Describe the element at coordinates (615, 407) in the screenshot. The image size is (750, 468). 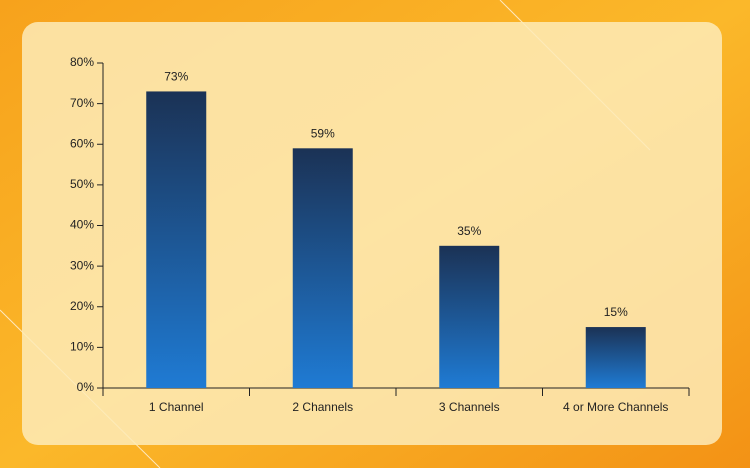
I see `x-tick-label: 4 or More Channels` at that location.